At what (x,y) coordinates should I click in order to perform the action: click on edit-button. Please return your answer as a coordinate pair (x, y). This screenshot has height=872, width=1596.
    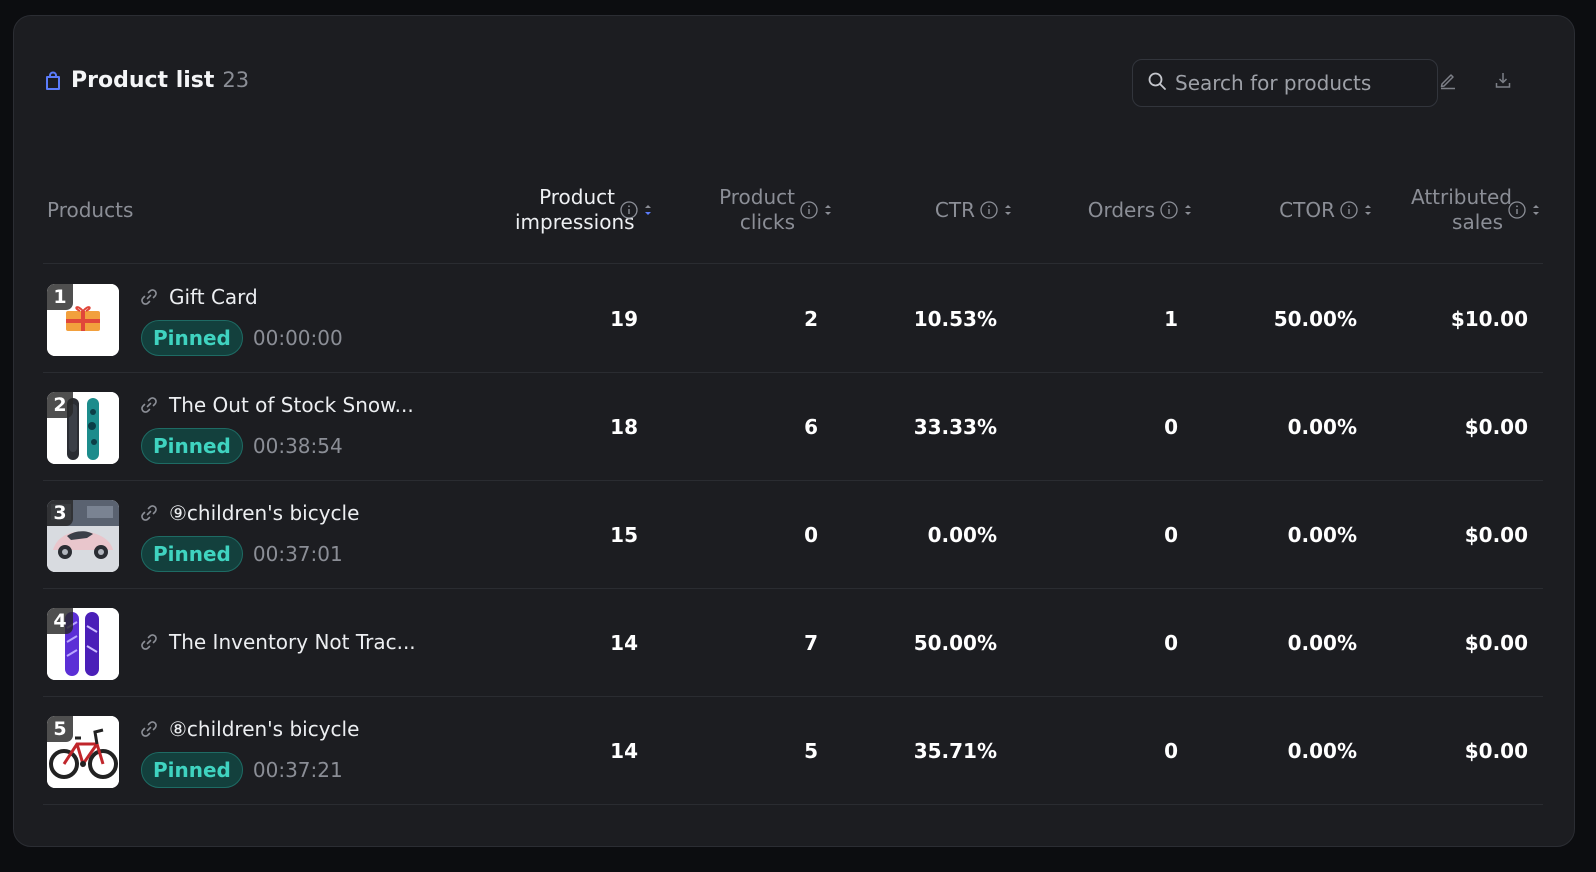
    Looking at the image, I should click on (1448, 82).